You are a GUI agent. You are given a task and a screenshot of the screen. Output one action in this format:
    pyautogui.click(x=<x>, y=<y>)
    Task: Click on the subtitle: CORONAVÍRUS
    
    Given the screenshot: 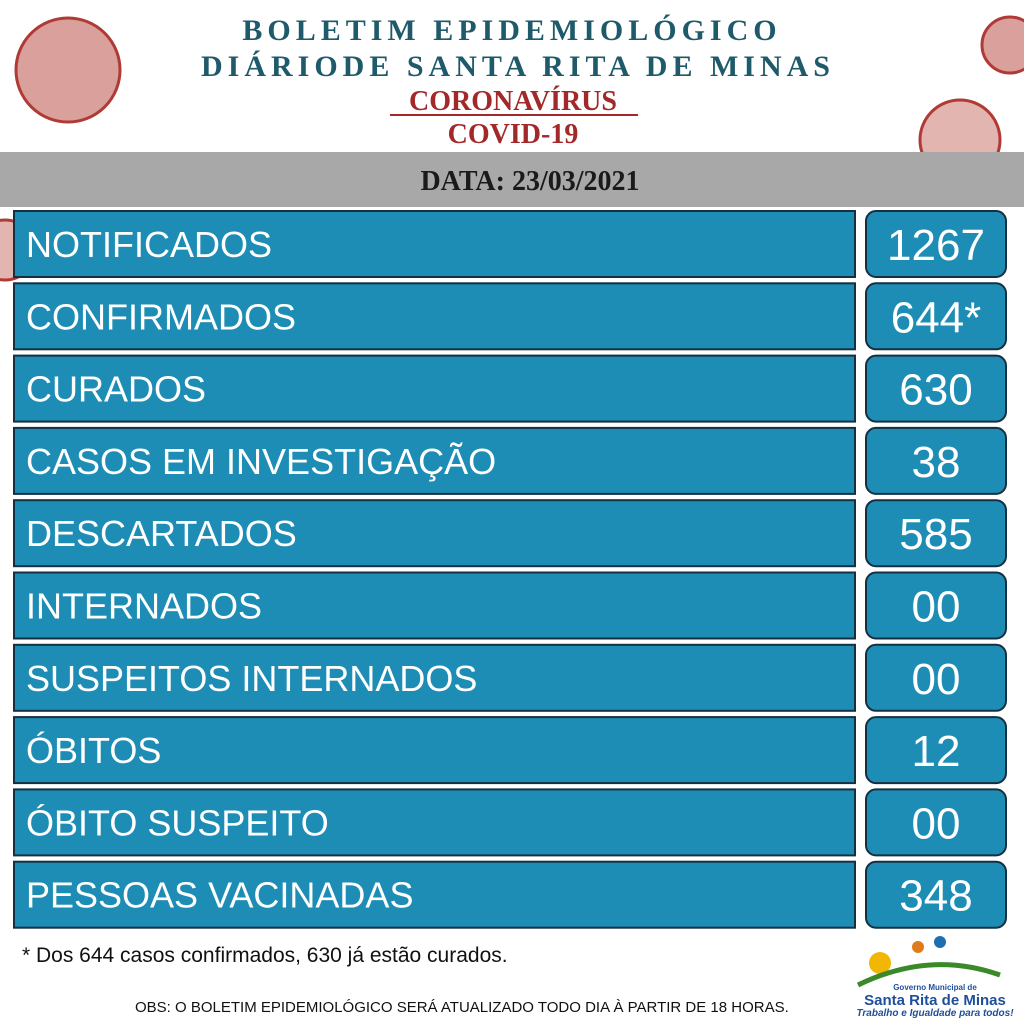 What is the action you would take?
    pyautogui.click(x=513, y=101)
    